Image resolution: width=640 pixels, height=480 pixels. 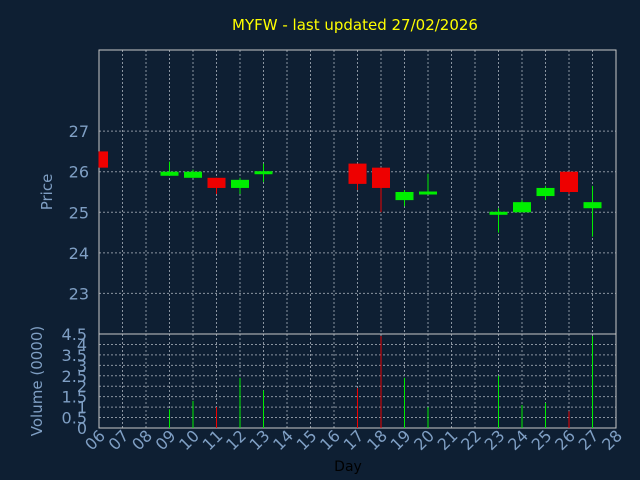 I want to click on chart-title: MYFW - last updated 27/02/2026, so click(x=355, y=25).